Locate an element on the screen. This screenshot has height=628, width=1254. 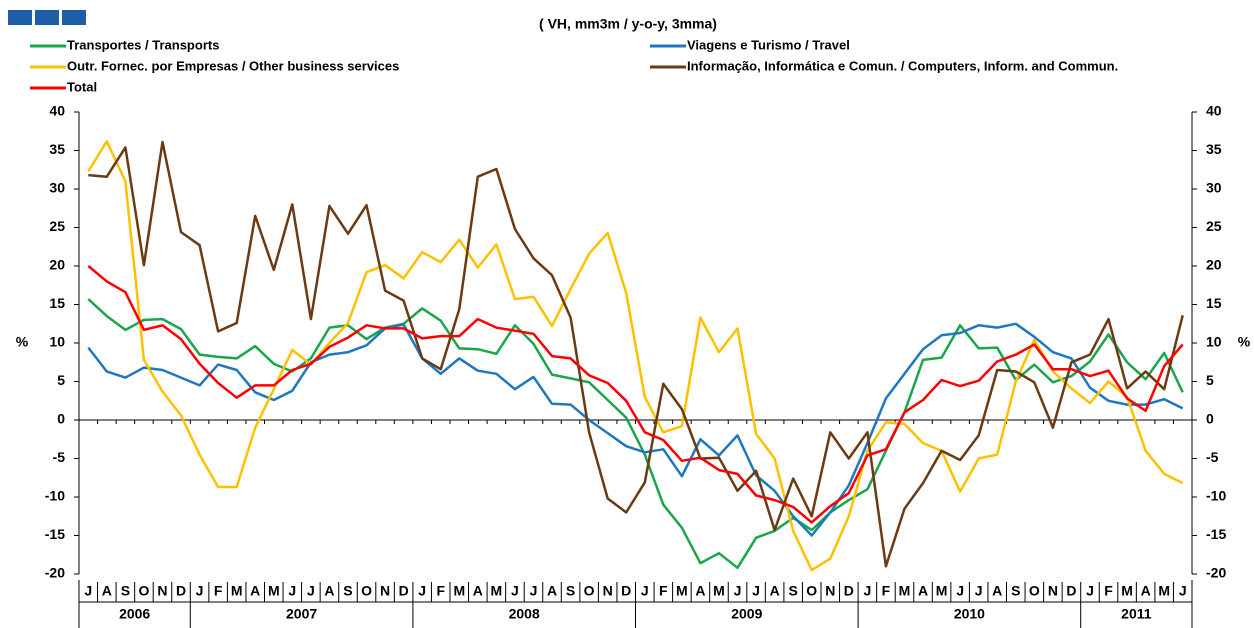
y-tick-label: 10 is located at coordinates (57, 342).